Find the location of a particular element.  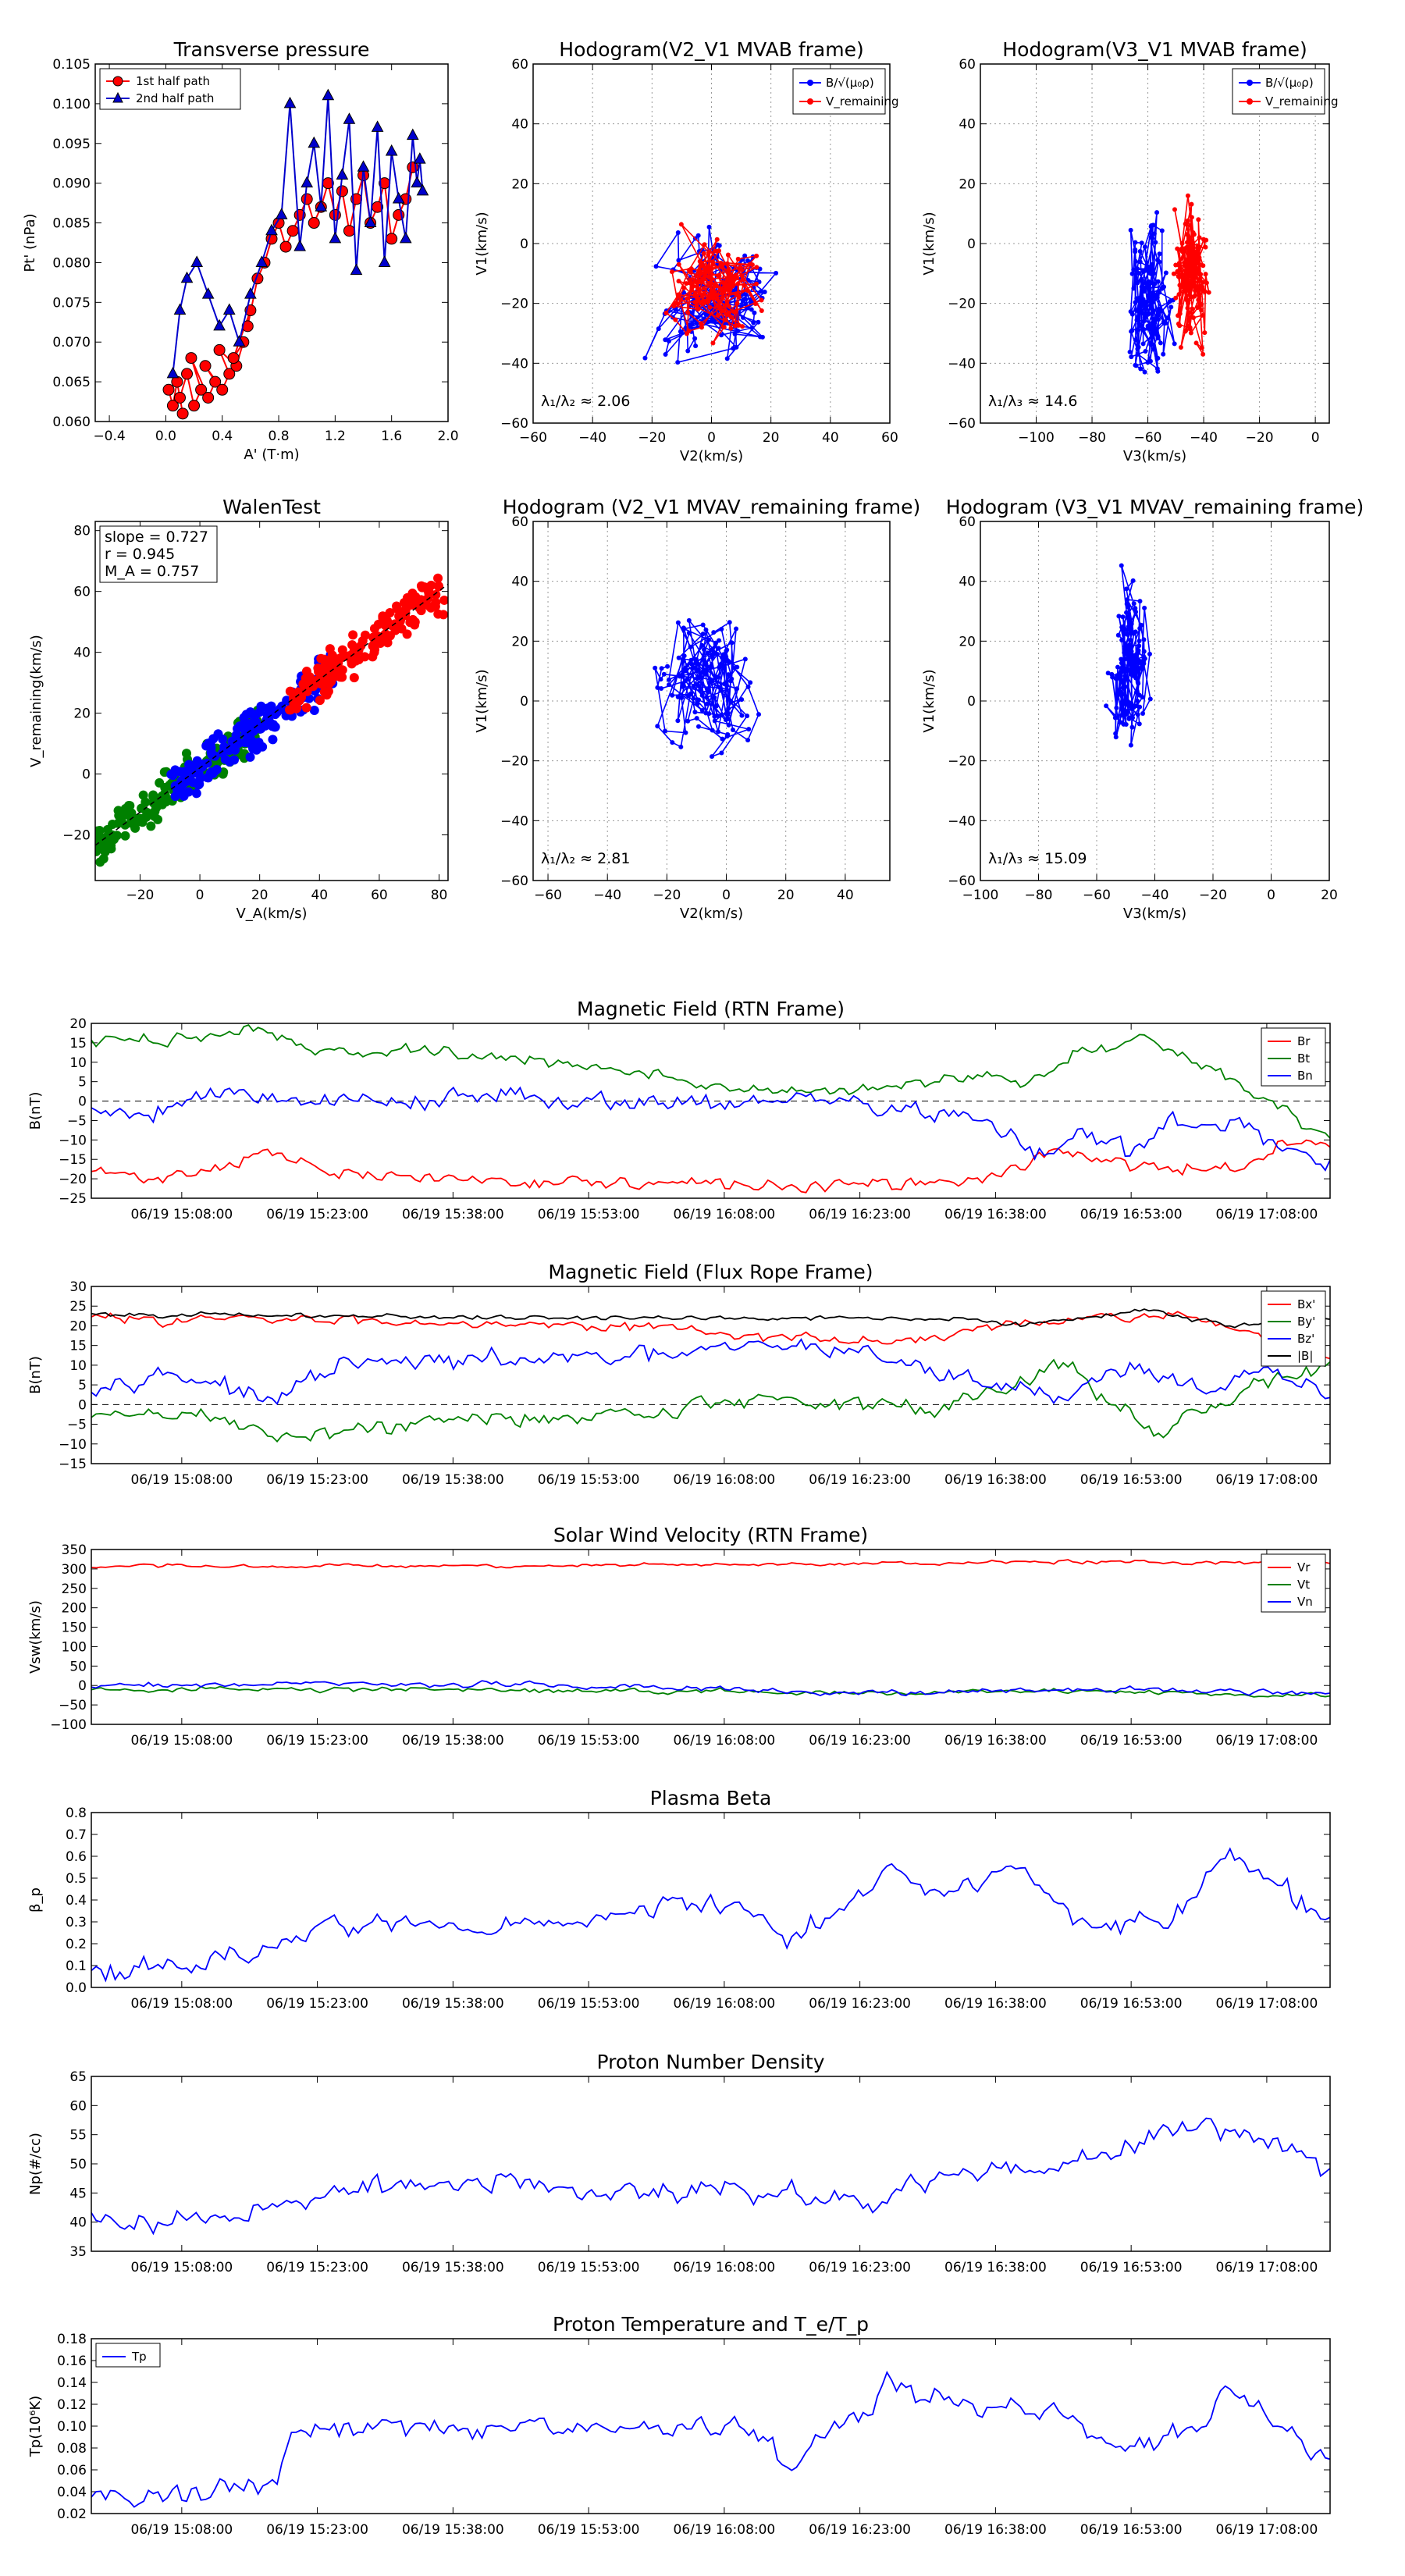

y-tick-label: 0.7 is located at coordinates (76, 1835).